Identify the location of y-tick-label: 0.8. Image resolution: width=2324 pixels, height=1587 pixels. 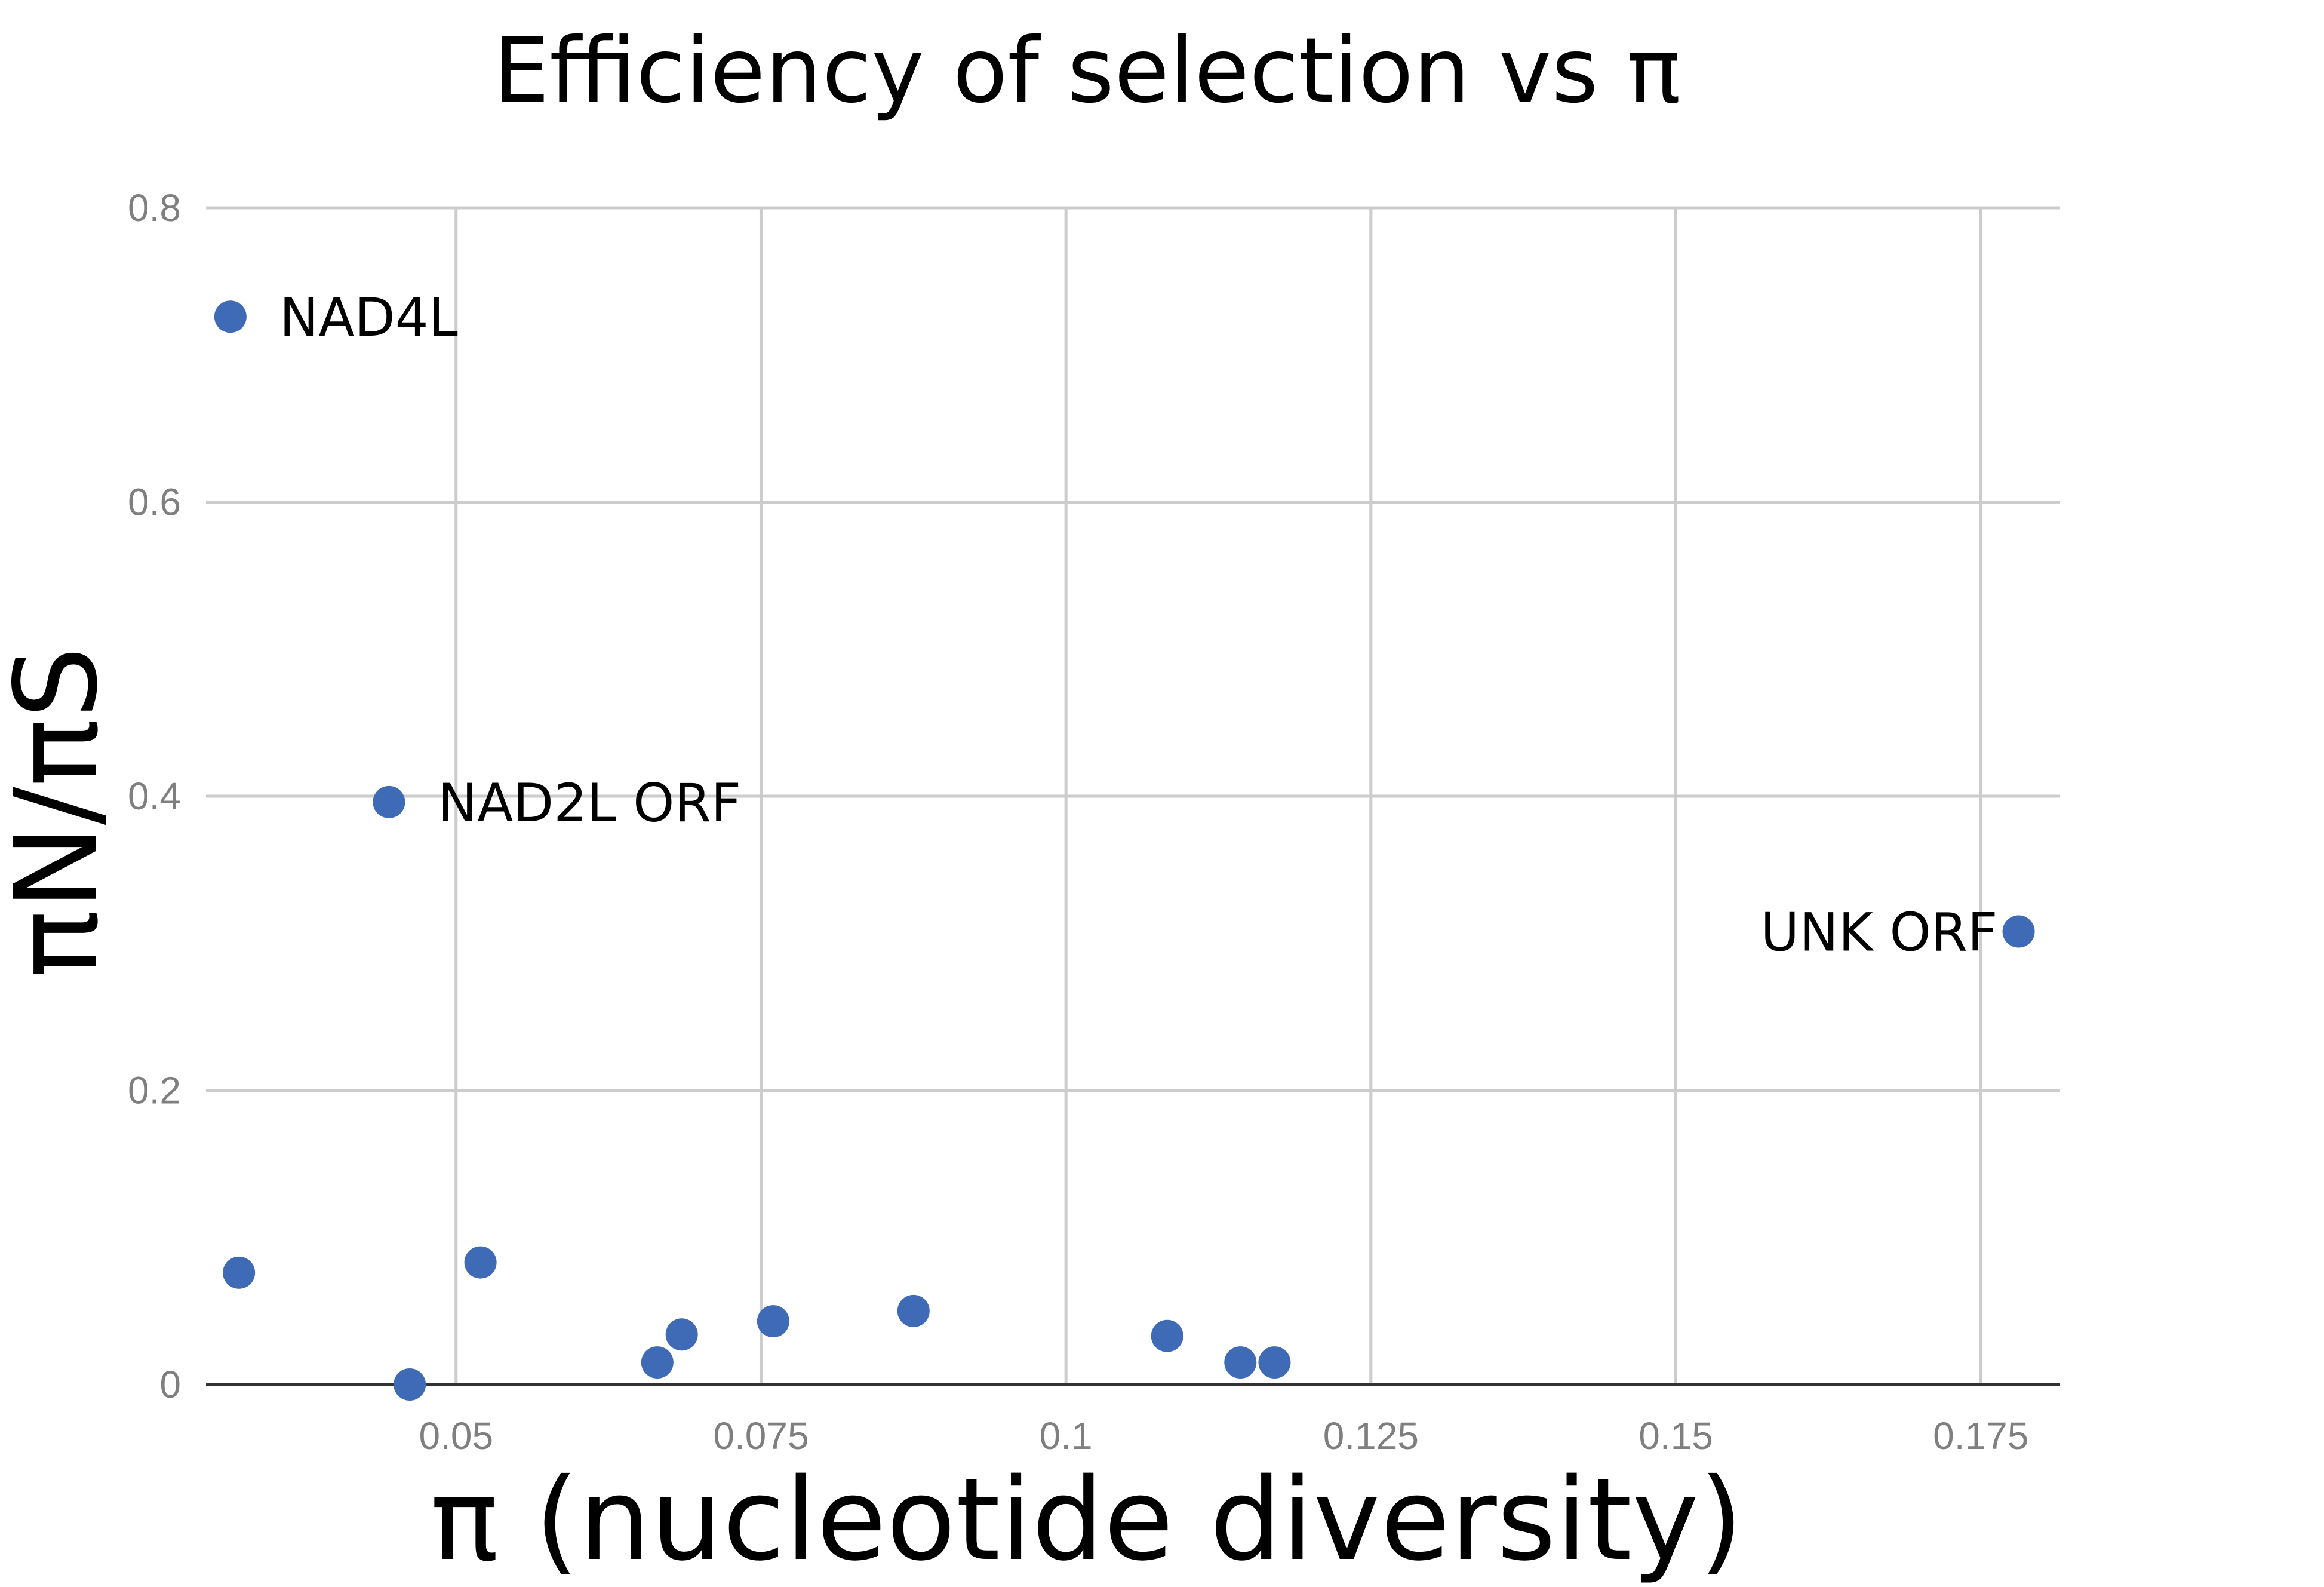
(154, 208).